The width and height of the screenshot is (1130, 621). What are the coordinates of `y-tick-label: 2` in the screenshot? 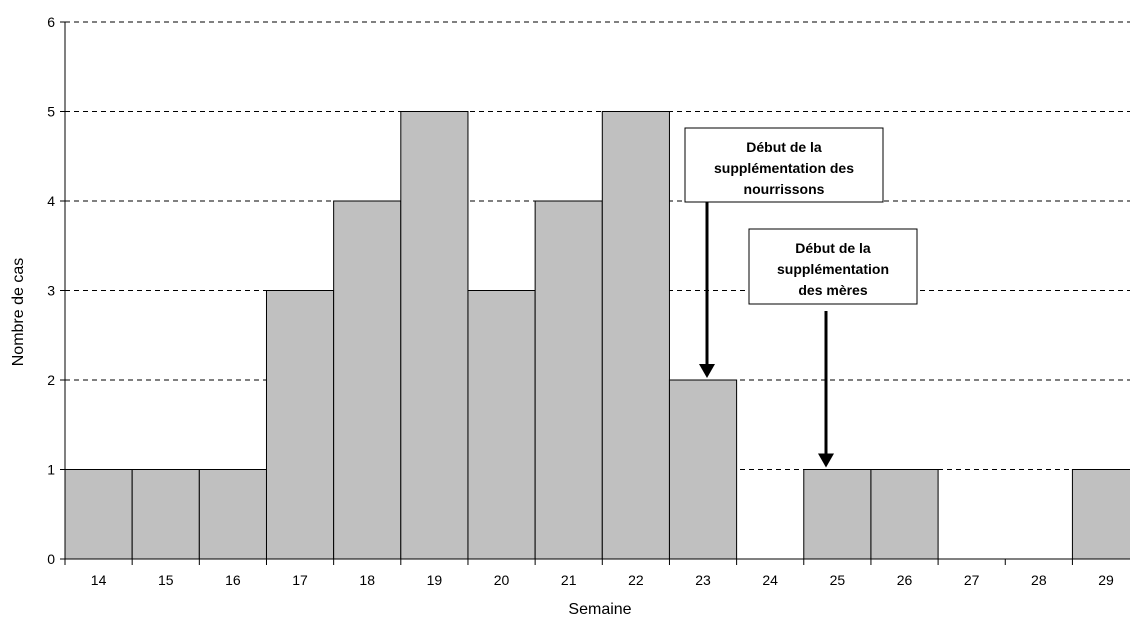 It's located at (51, 380).